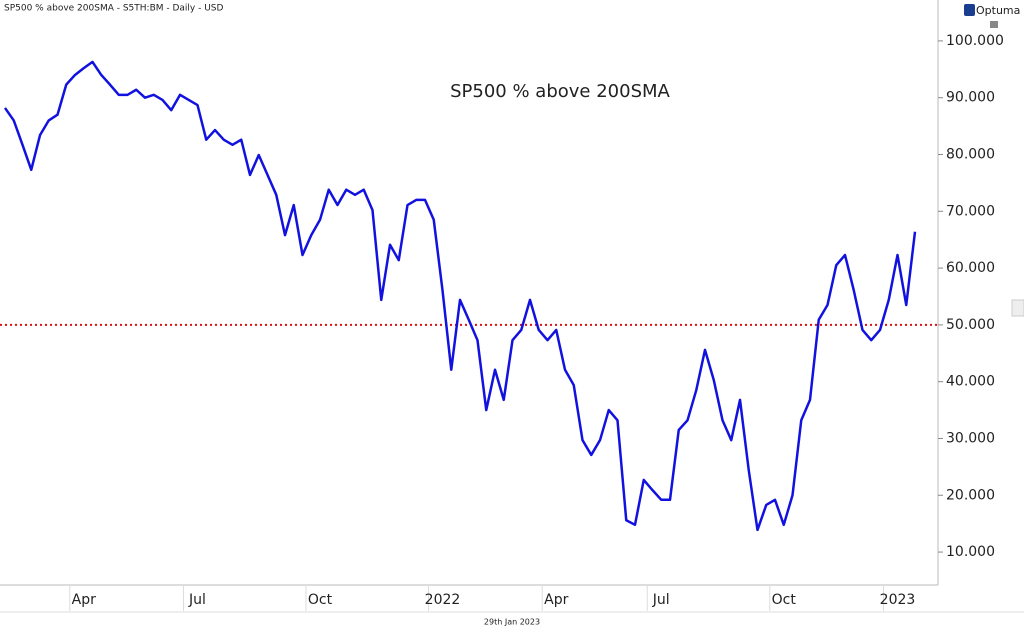  I want to click on y-tick-label: 50.000, so click(970, 325).